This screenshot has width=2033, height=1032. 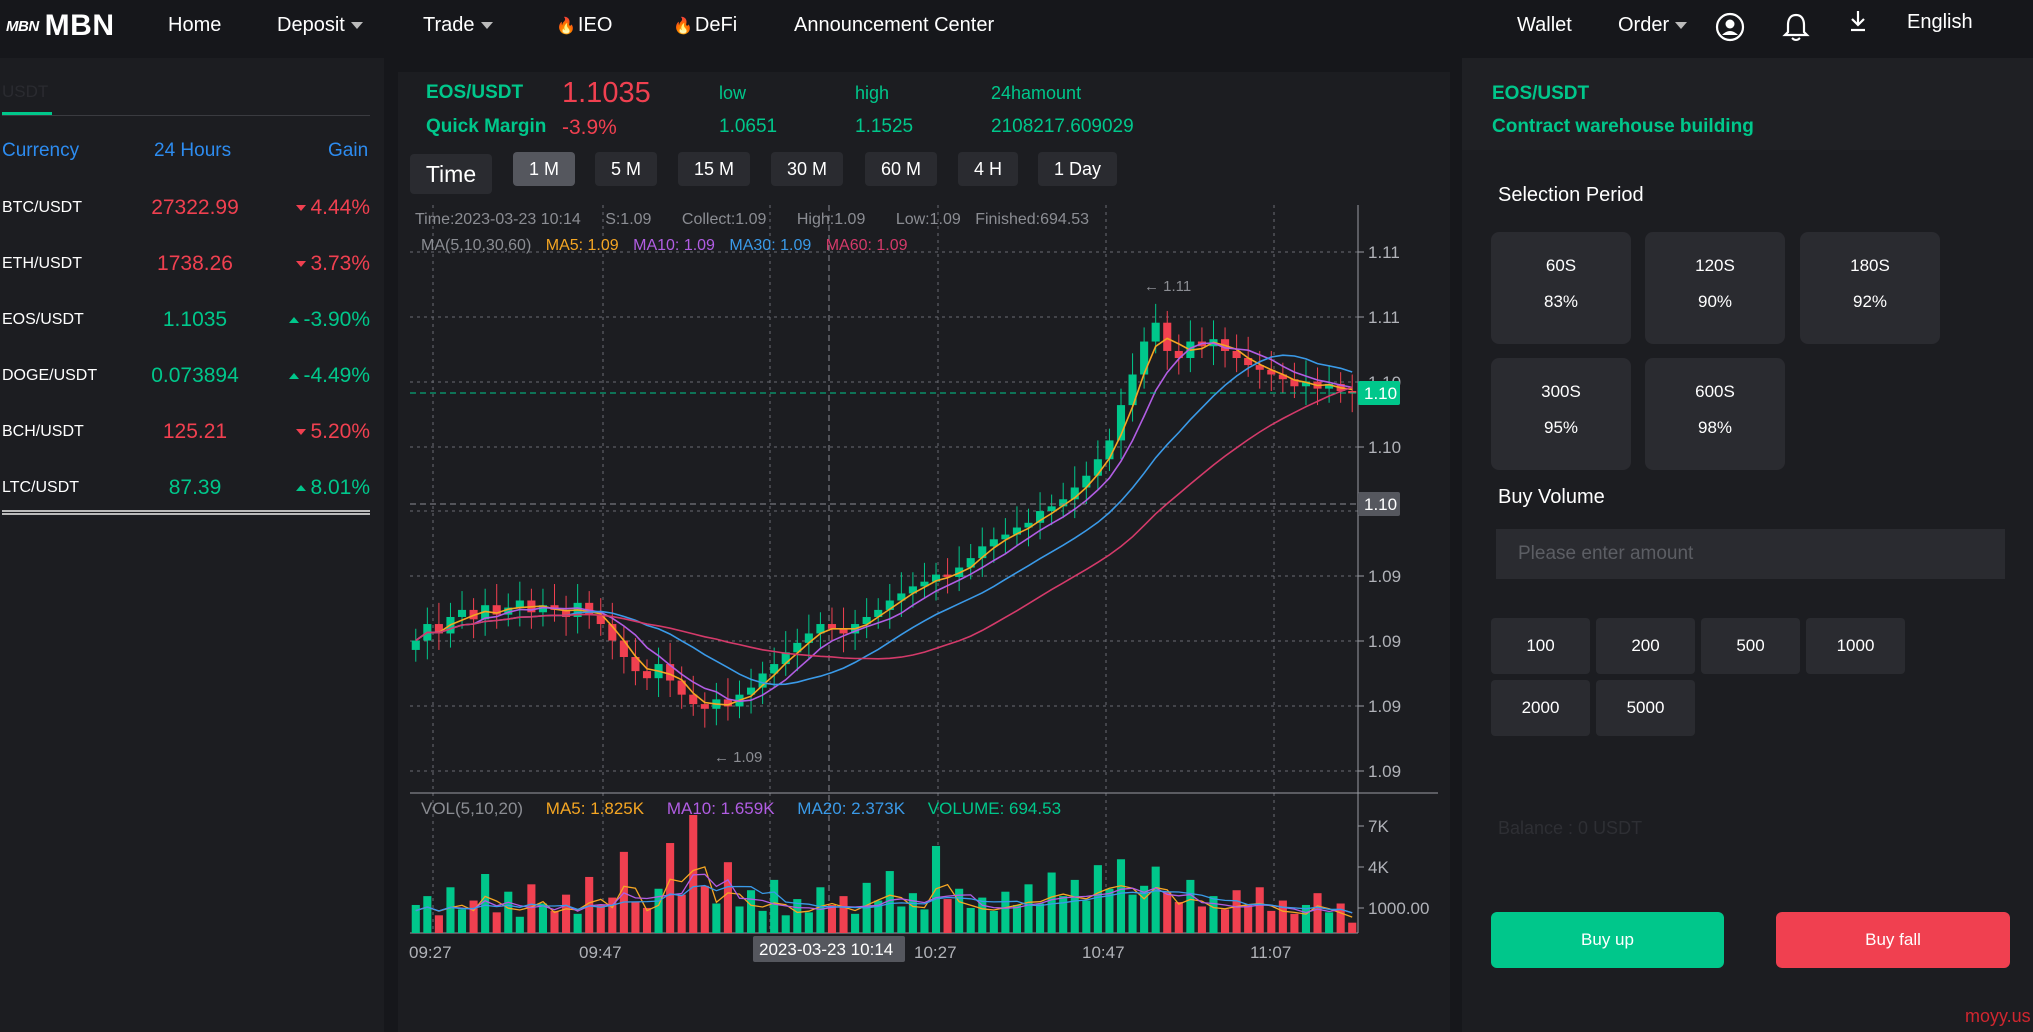 I want to click on coin-pair: BTC/USDT, so click(x=42, y=207).